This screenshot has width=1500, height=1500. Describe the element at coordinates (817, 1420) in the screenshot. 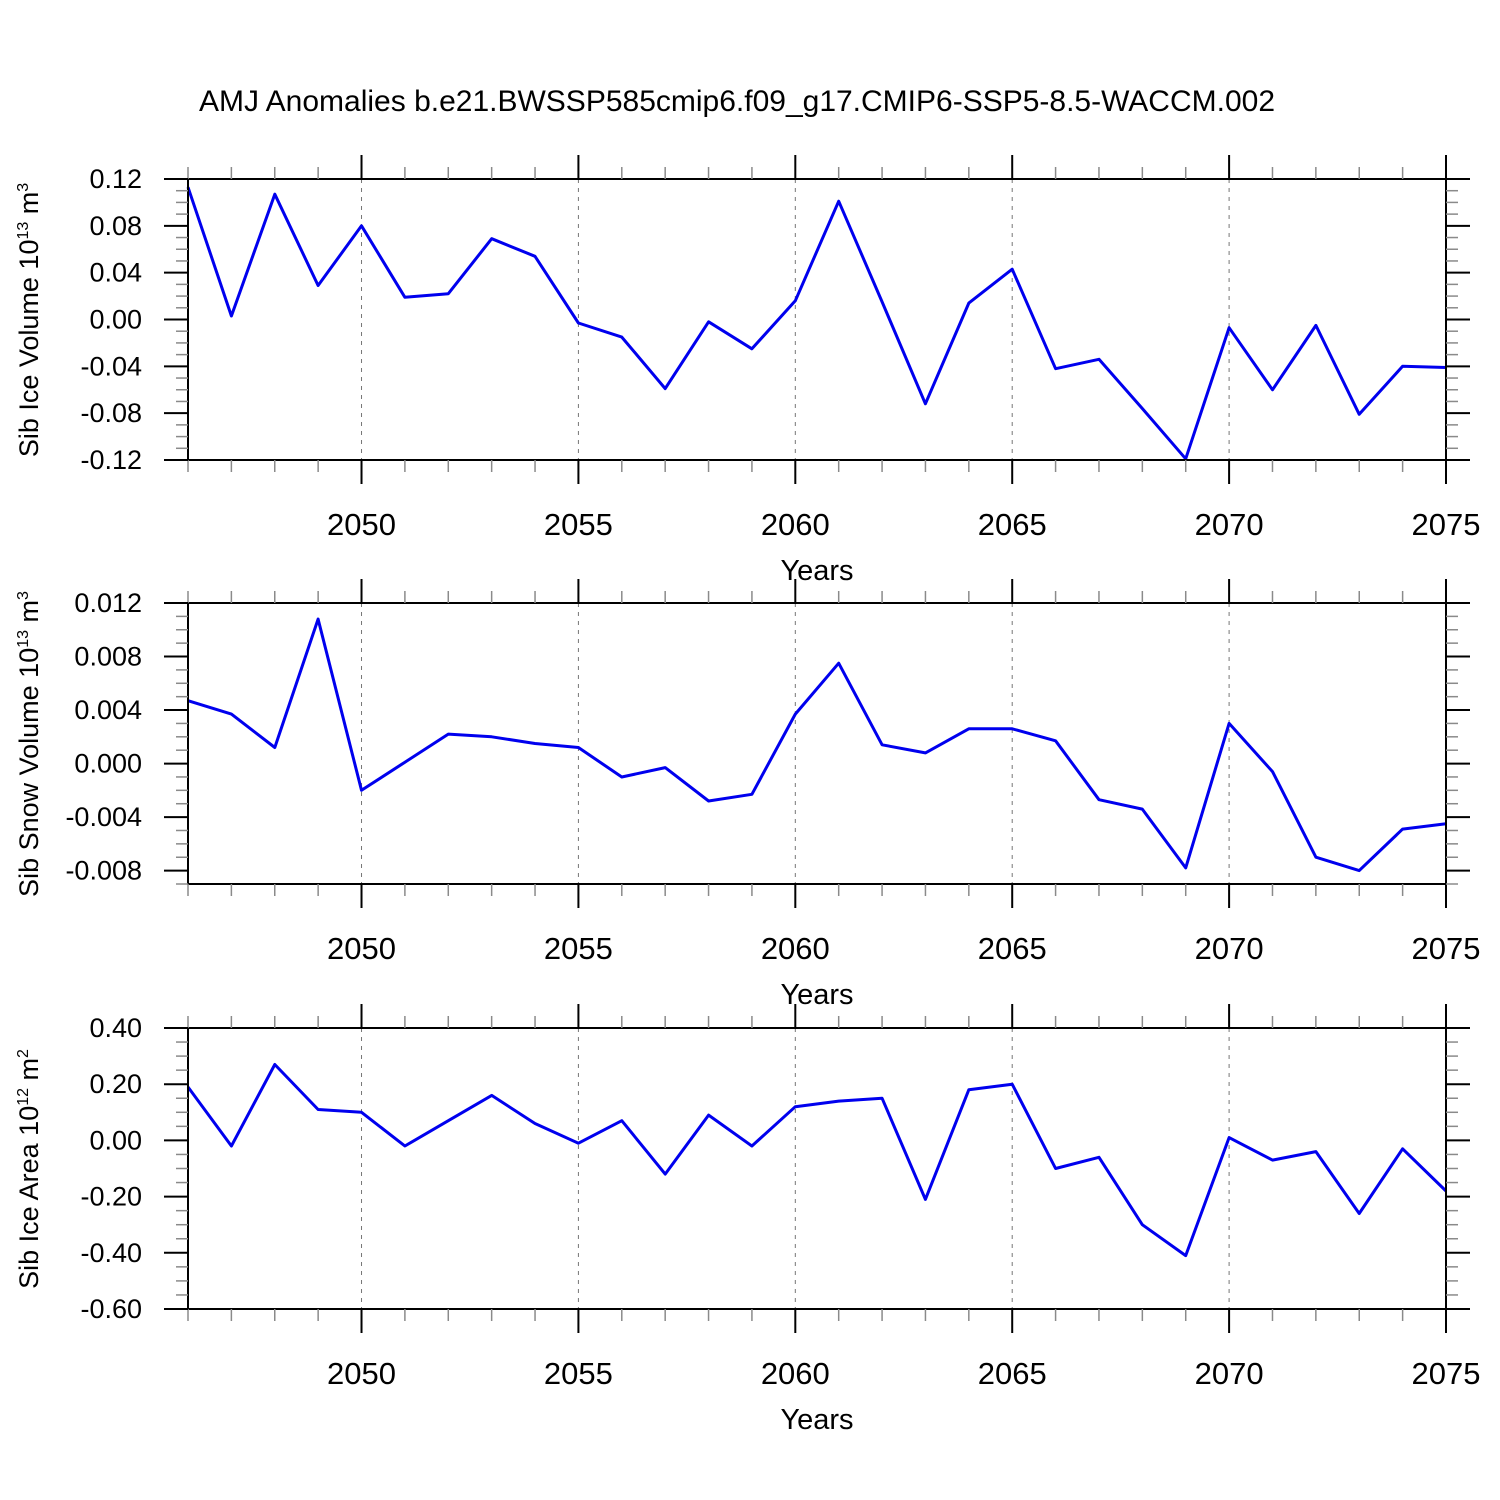

I see `x-axis-title-panel3: Years` at that location.